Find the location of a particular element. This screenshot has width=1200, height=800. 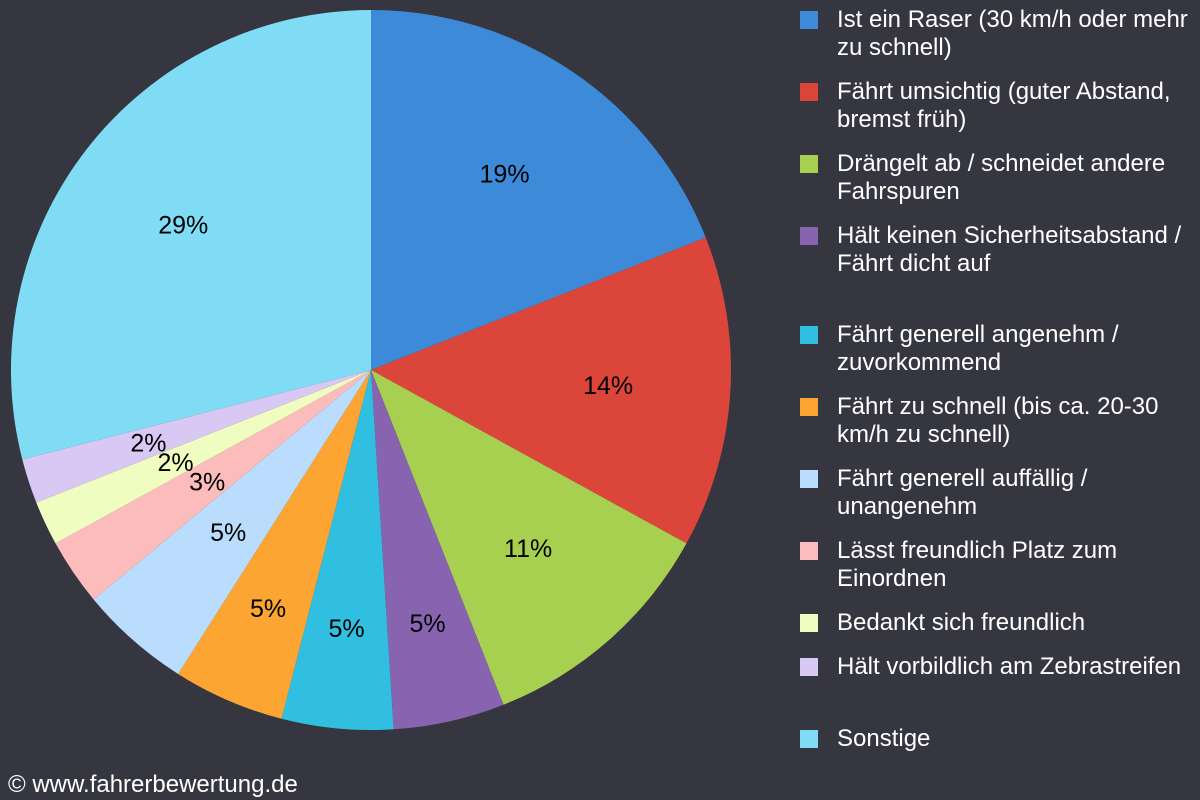

legend-label: Fährt generell angenehm / zuvorkommend is located at coordinates (978, 348).